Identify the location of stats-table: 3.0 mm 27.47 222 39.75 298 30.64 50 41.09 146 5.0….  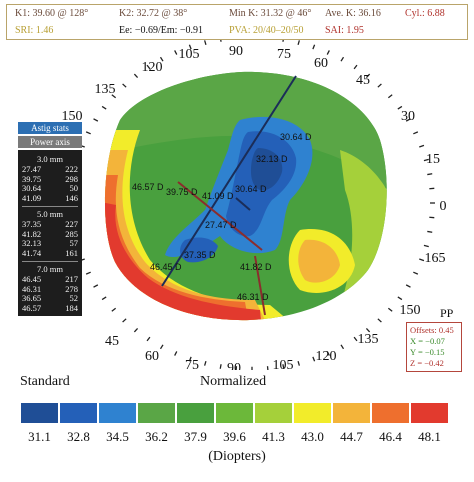
(50, 233).